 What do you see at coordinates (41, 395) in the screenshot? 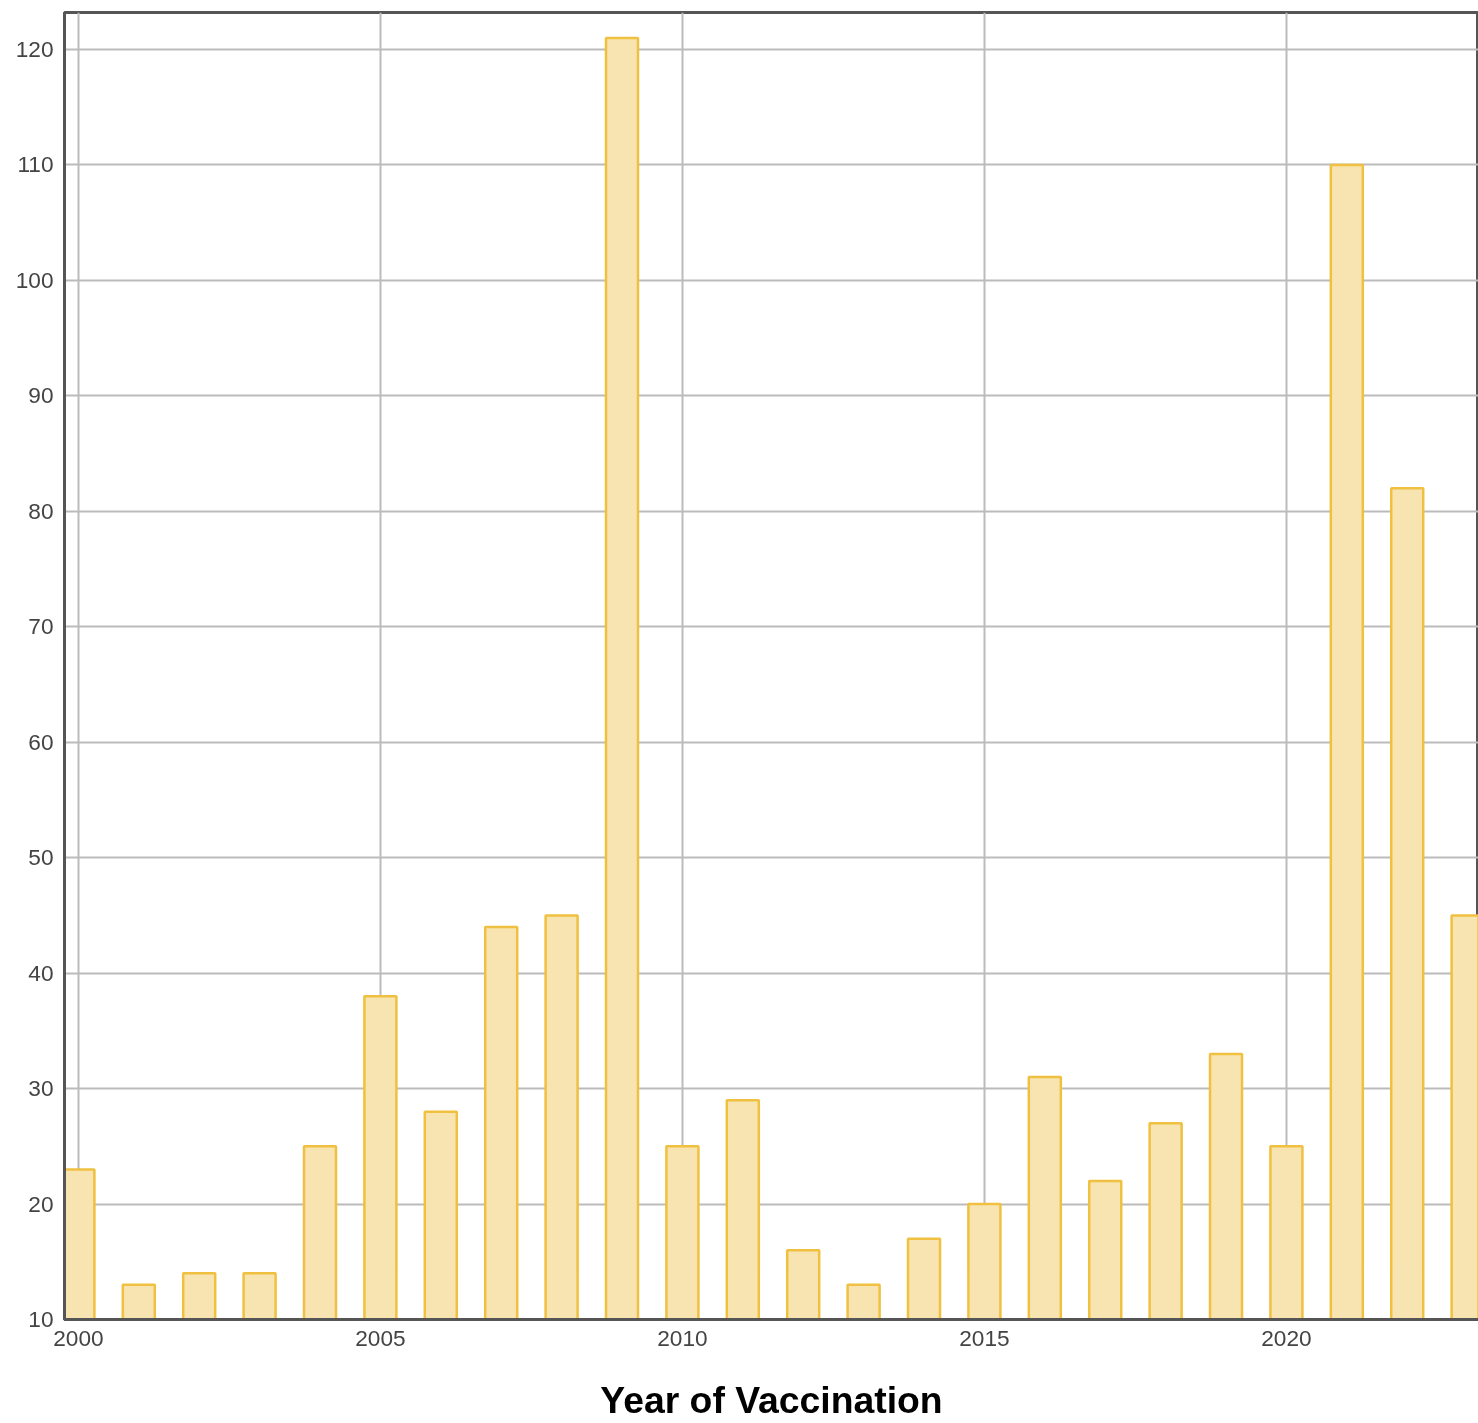
I see `y-tick-label: 90` at bounding box center [41, 395].